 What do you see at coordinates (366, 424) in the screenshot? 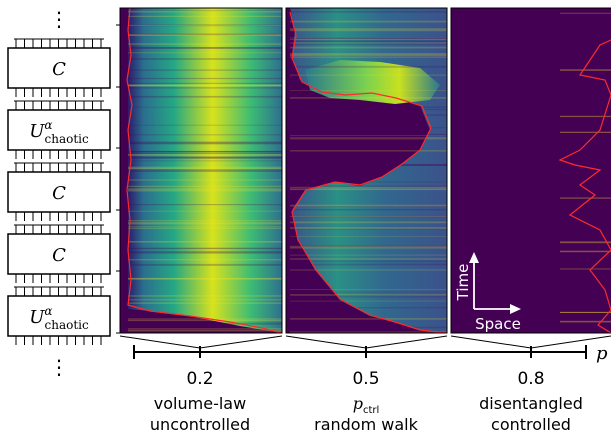
I see `regime-mid: random walk` at bounding box center [366, 424].